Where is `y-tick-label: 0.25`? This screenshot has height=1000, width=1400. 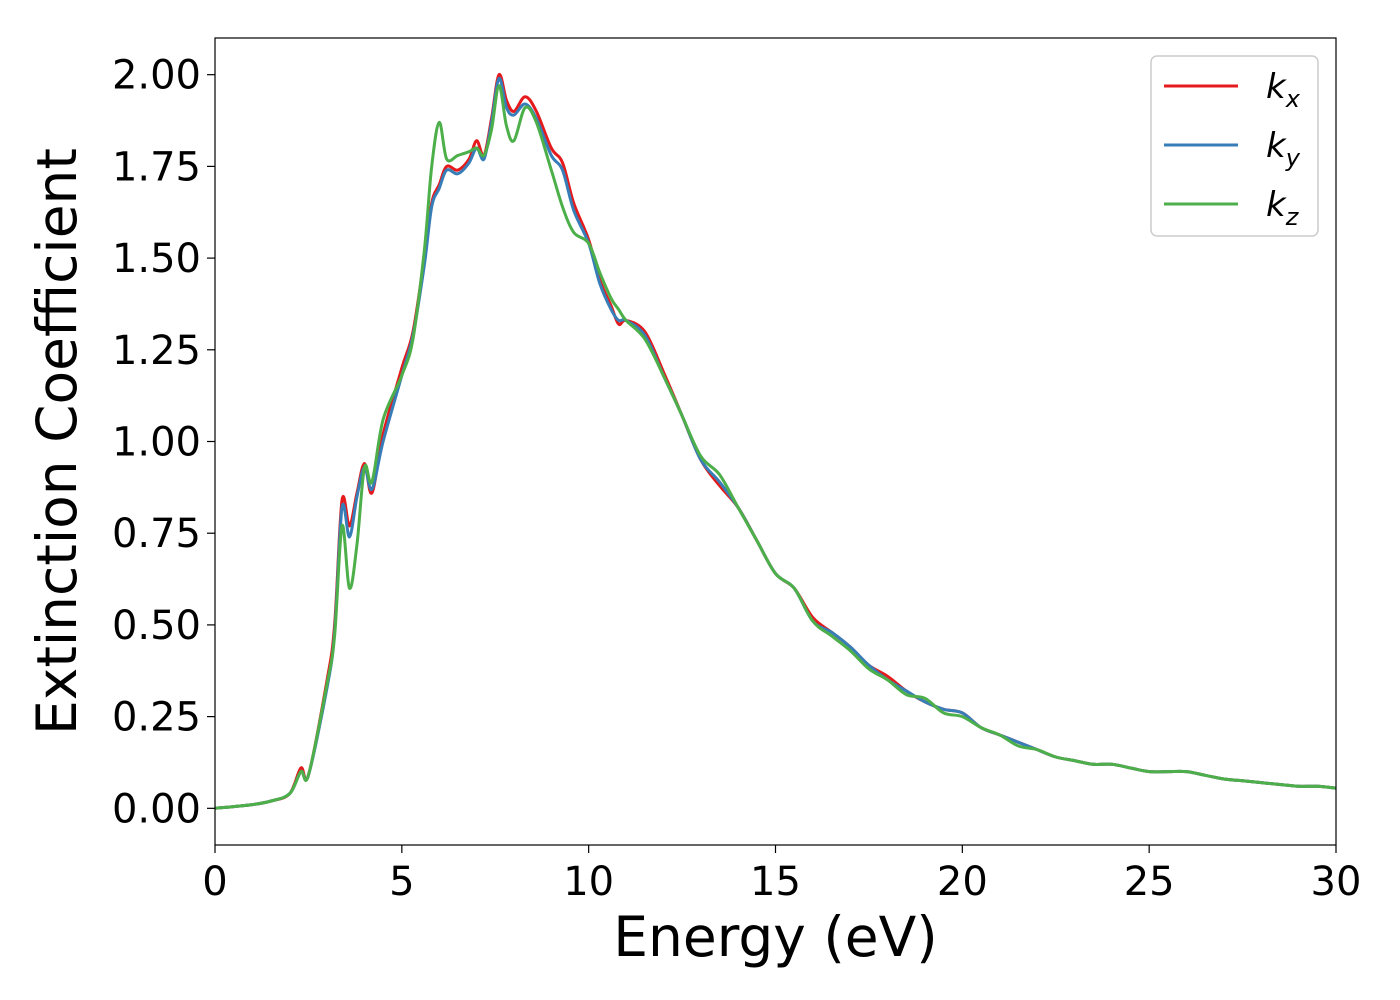
y-tick-label: 0.25 is located at coordinates (156, 718).